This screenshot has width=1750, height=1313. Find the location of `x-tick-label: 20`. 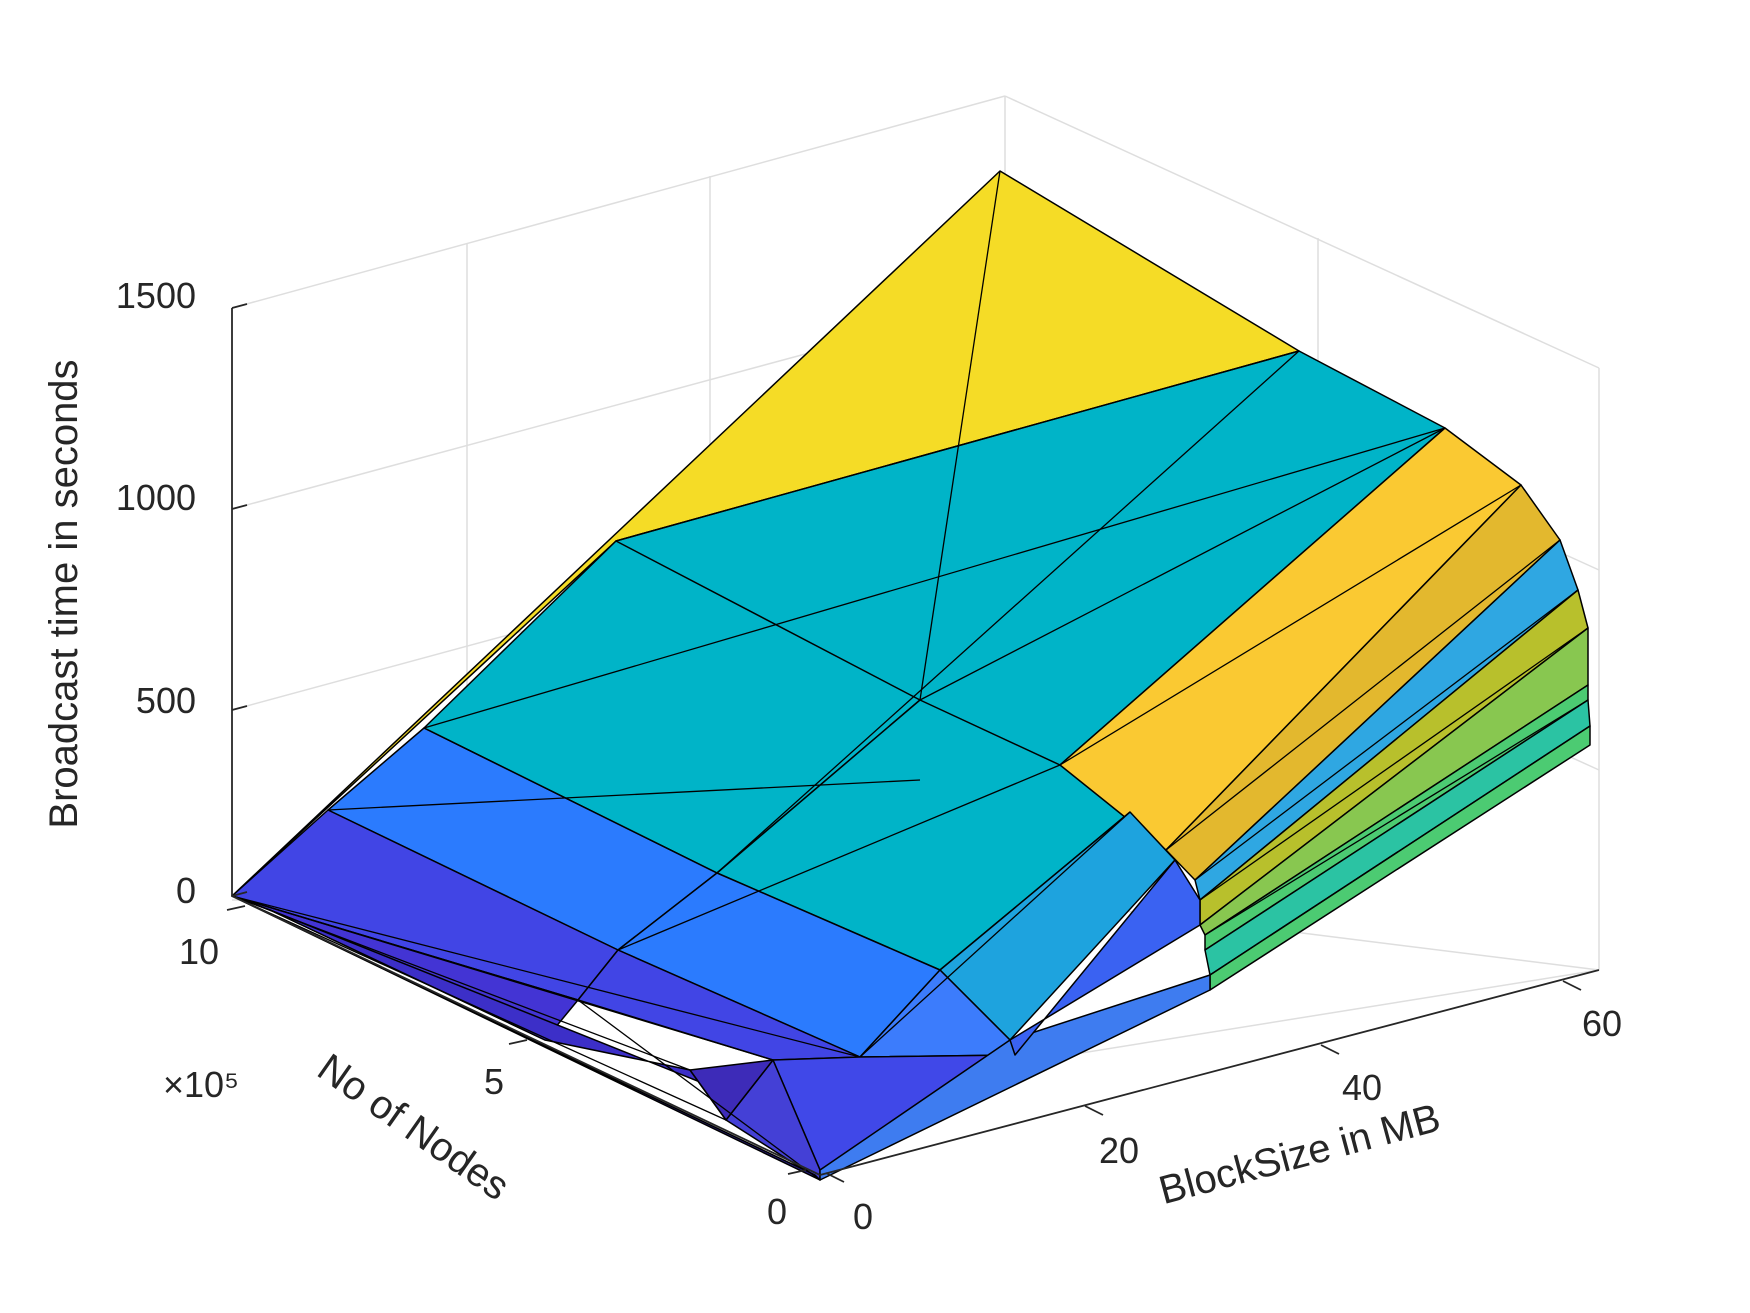

x-tick-label: 20 is located at coordinates (1119, 1150).